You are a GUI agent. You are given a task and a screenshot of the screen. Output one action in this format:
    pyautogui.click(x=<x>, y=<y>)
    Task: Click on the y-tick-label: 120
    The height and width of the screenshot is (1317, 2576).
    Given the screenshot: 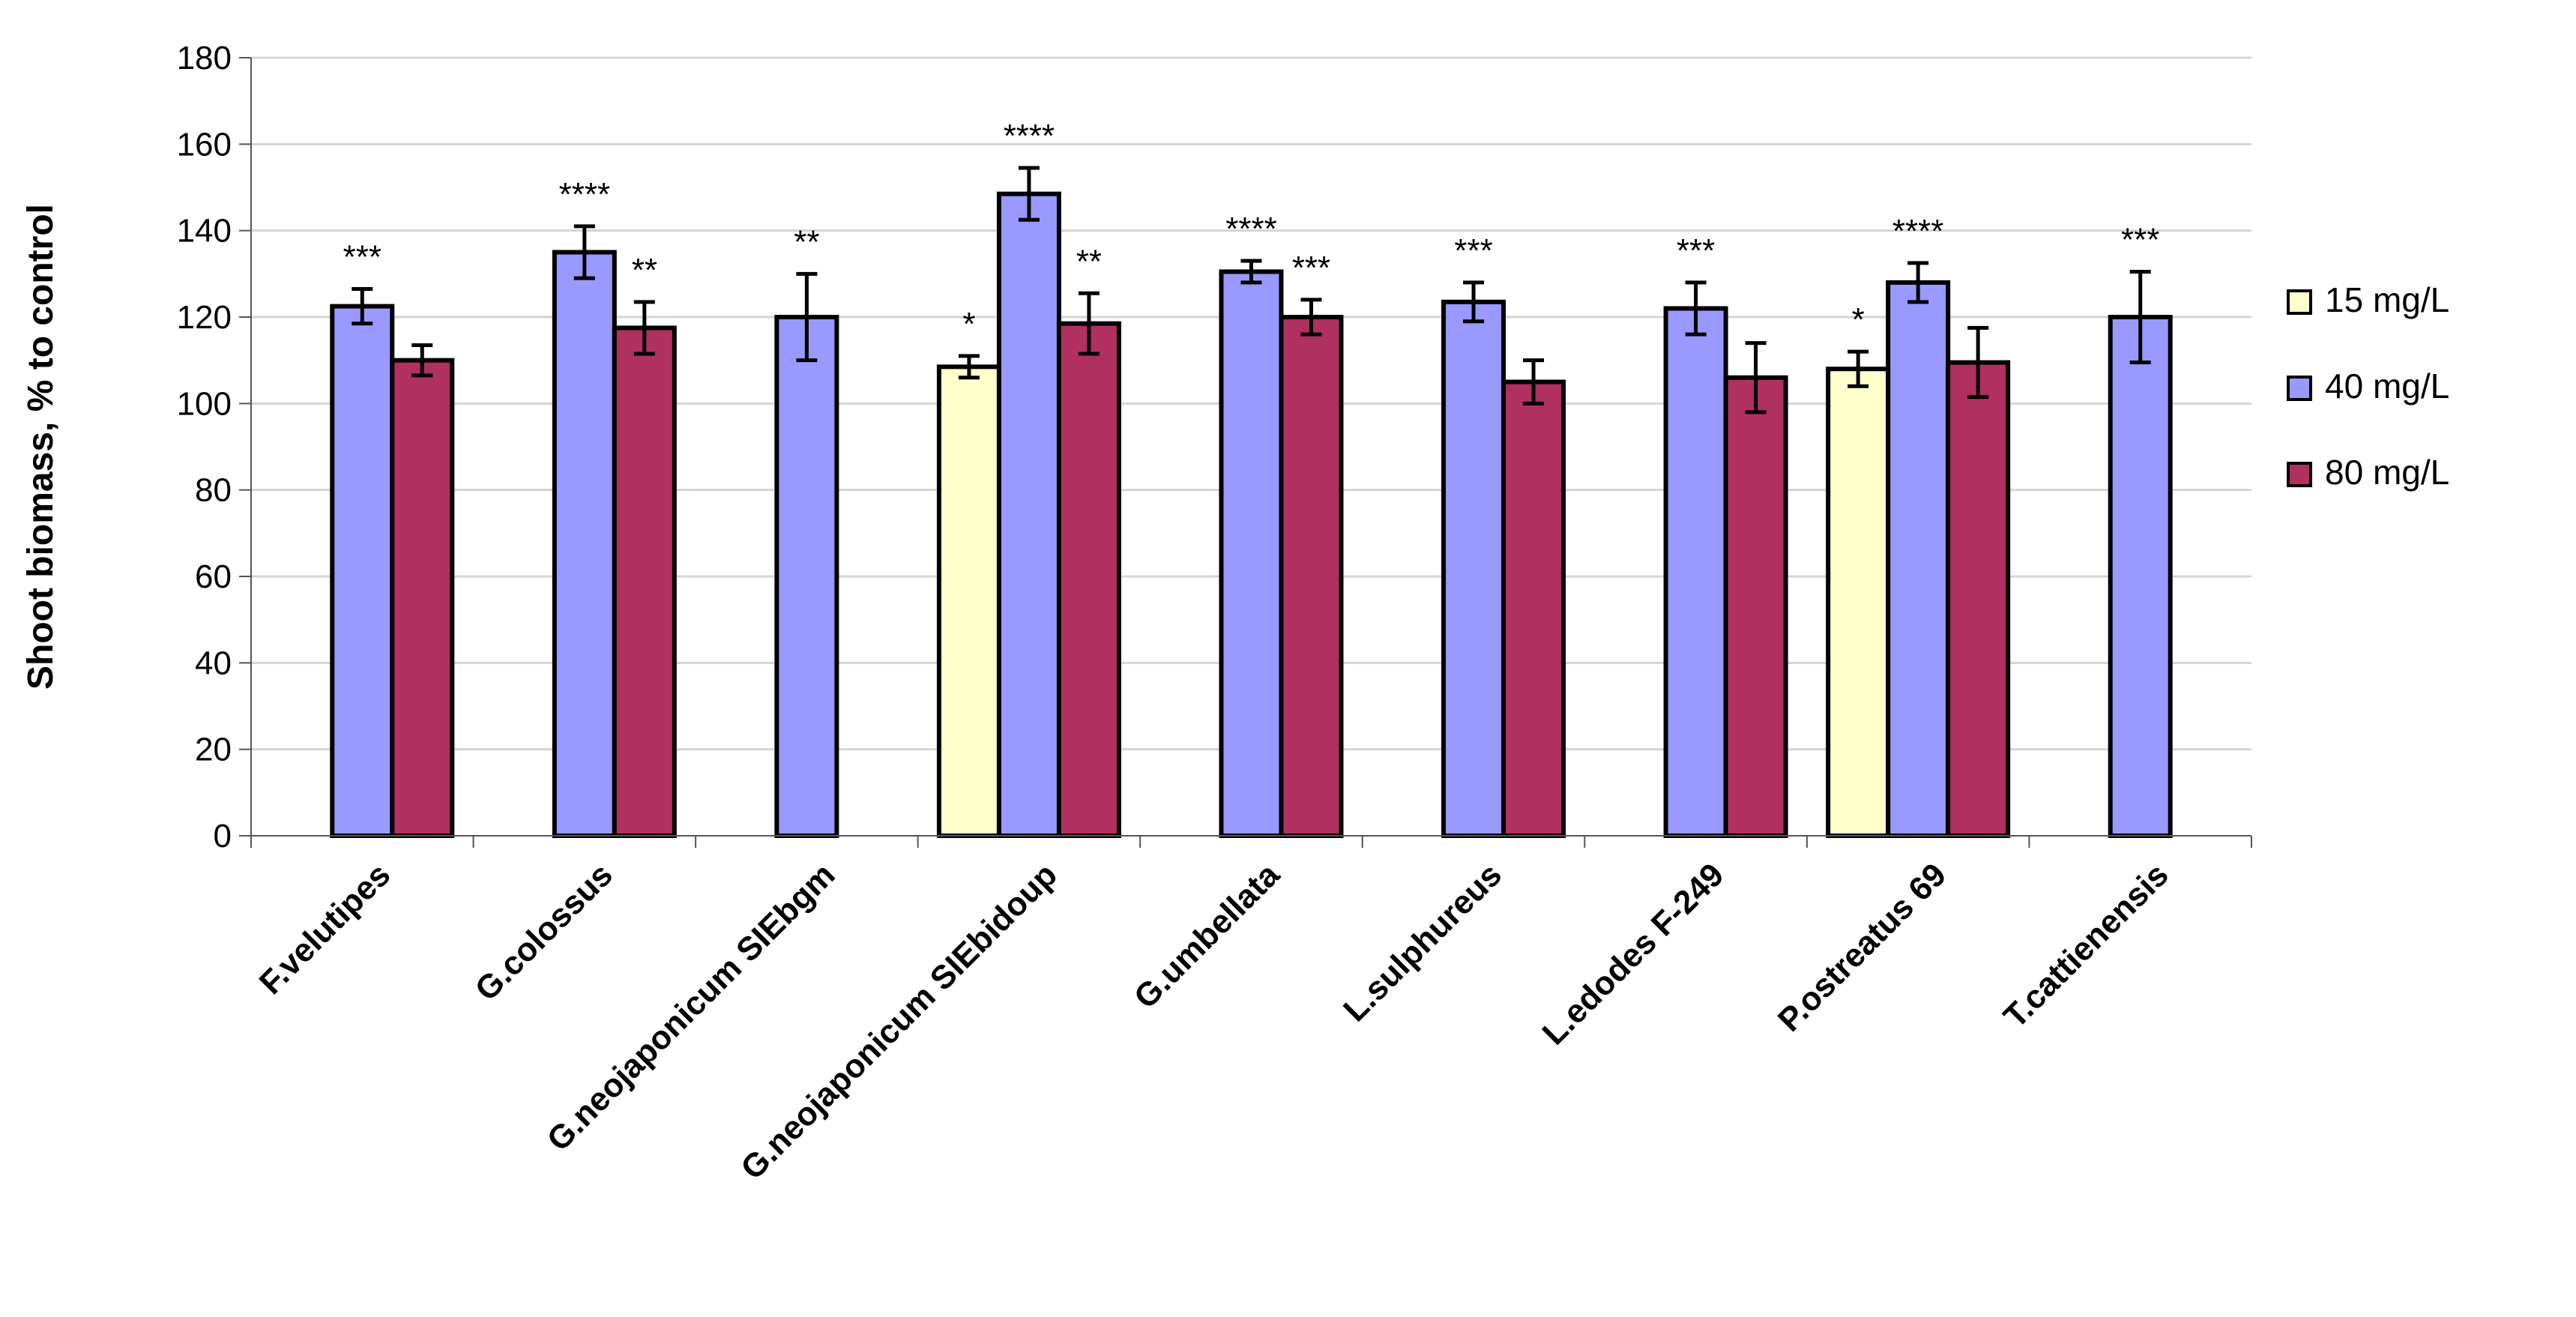 What is the action you would take?
    pyautogui.click(x=205, y=317)
    